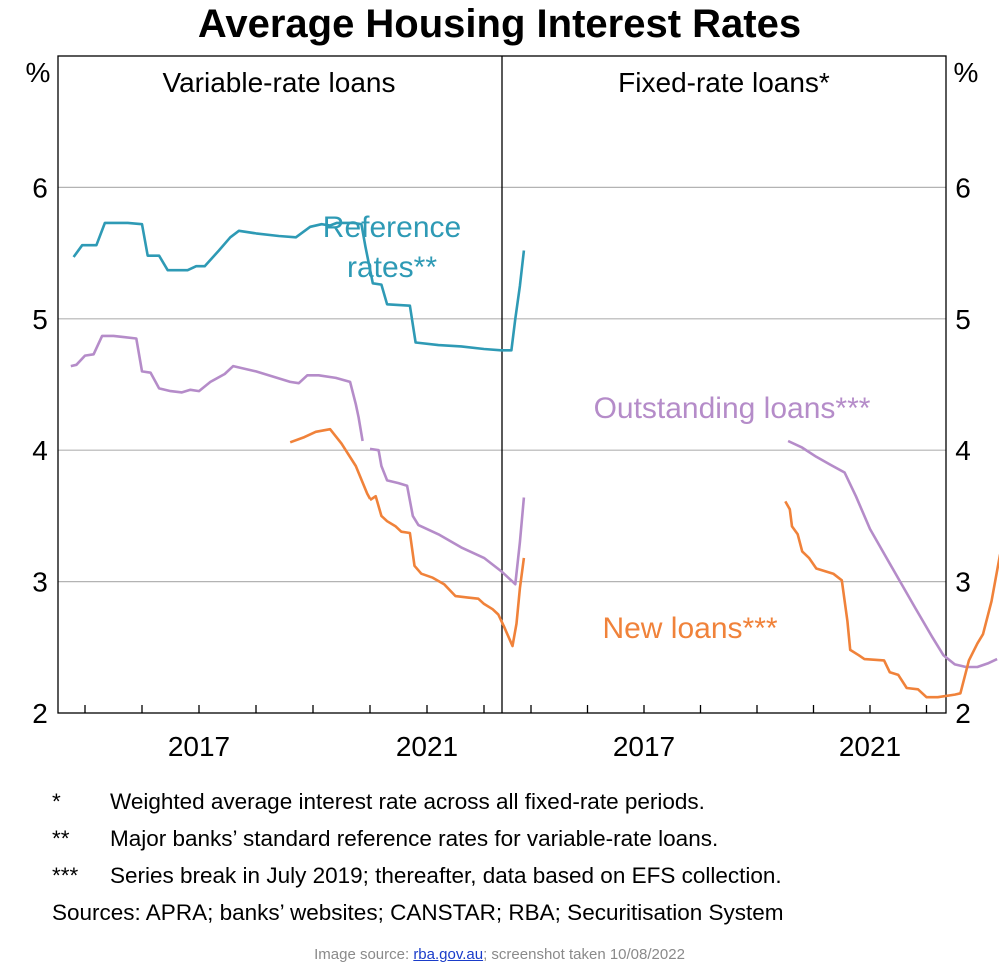 The height and width of the screenshot is (978, 999). I want to click on y-tick-label-right: 5, so click(963, 319).